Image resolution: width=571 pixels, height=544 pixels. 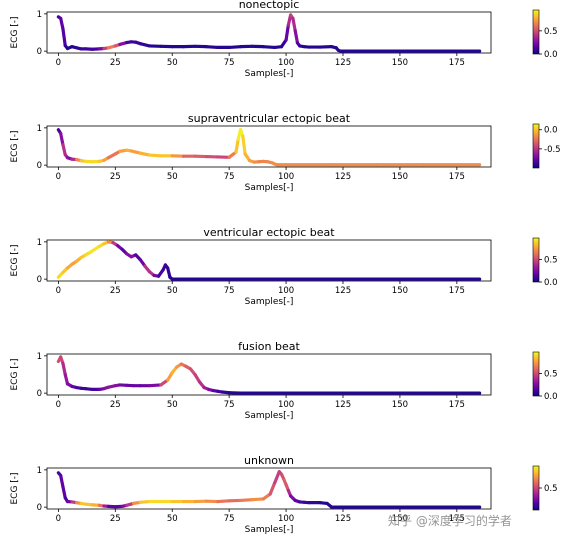 I want to click on colorbar-tick-label: -0.5, so click(x=552, y=150).